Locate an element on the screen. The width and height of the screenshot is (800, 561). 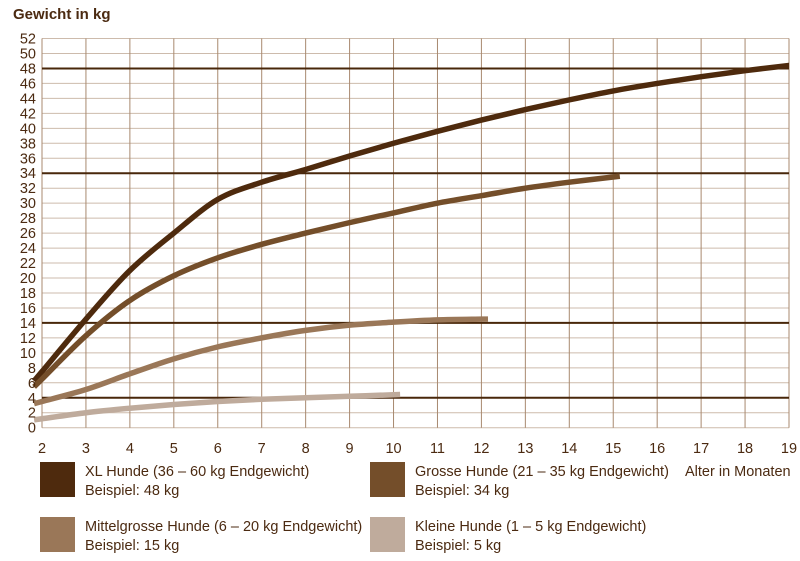
legend-example-label: Beispiel: 48 kg is located at coordinates (132, 491).